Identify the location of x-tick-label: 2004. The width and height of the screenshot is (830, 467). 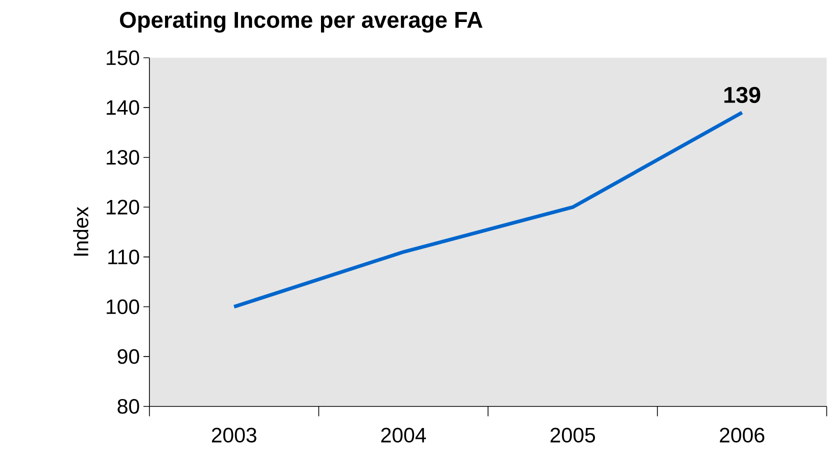
(403, 435).